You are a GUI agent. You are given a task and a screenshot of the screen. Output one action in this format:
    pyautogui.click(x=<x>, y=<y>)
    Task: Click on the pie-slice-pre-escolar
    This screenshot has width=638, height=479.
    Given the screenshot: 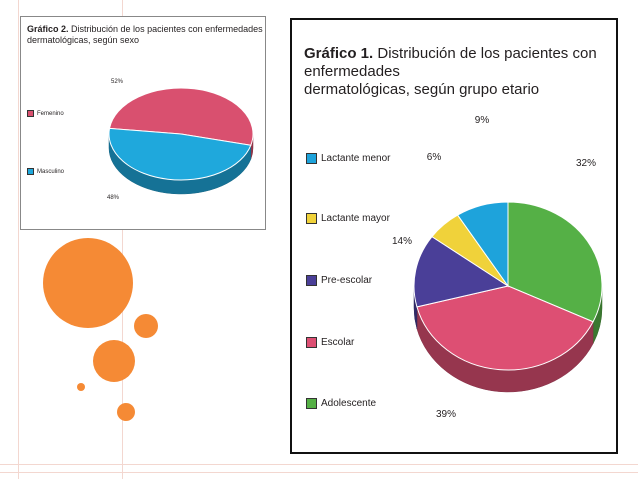 What is the action you would take?
    pyautogui.click(x=461, y=271)
    